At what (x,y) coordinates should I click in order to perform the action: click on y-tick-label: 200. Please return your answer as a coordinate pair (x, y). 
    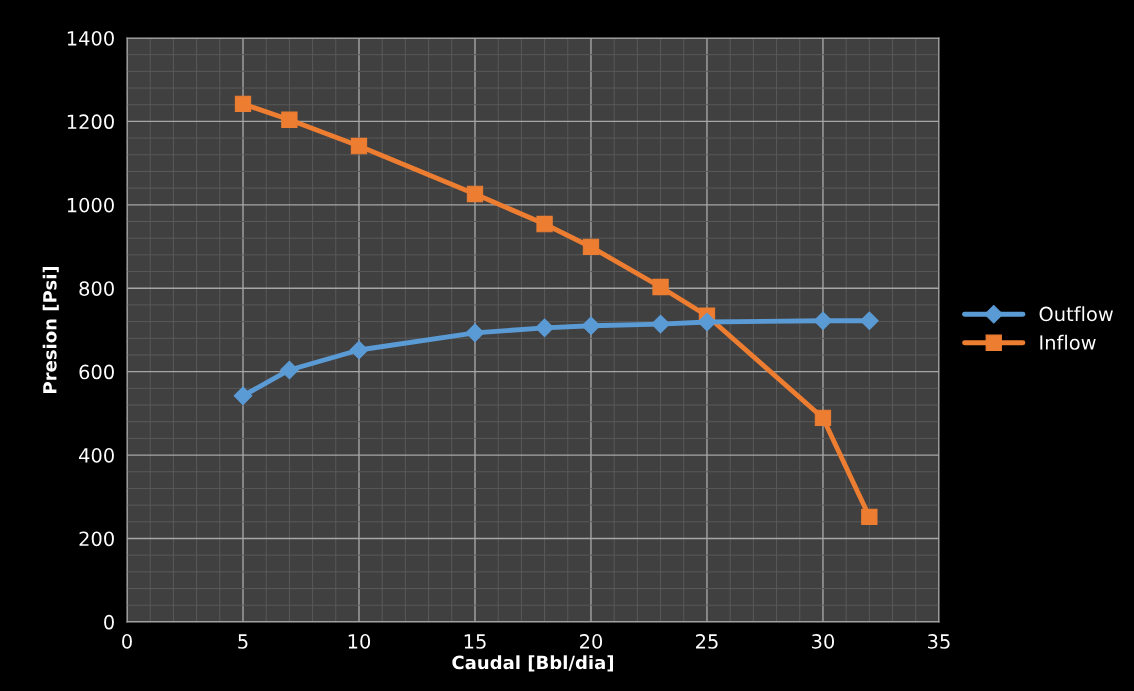
    Looking at the image, I should click on (96, 539).